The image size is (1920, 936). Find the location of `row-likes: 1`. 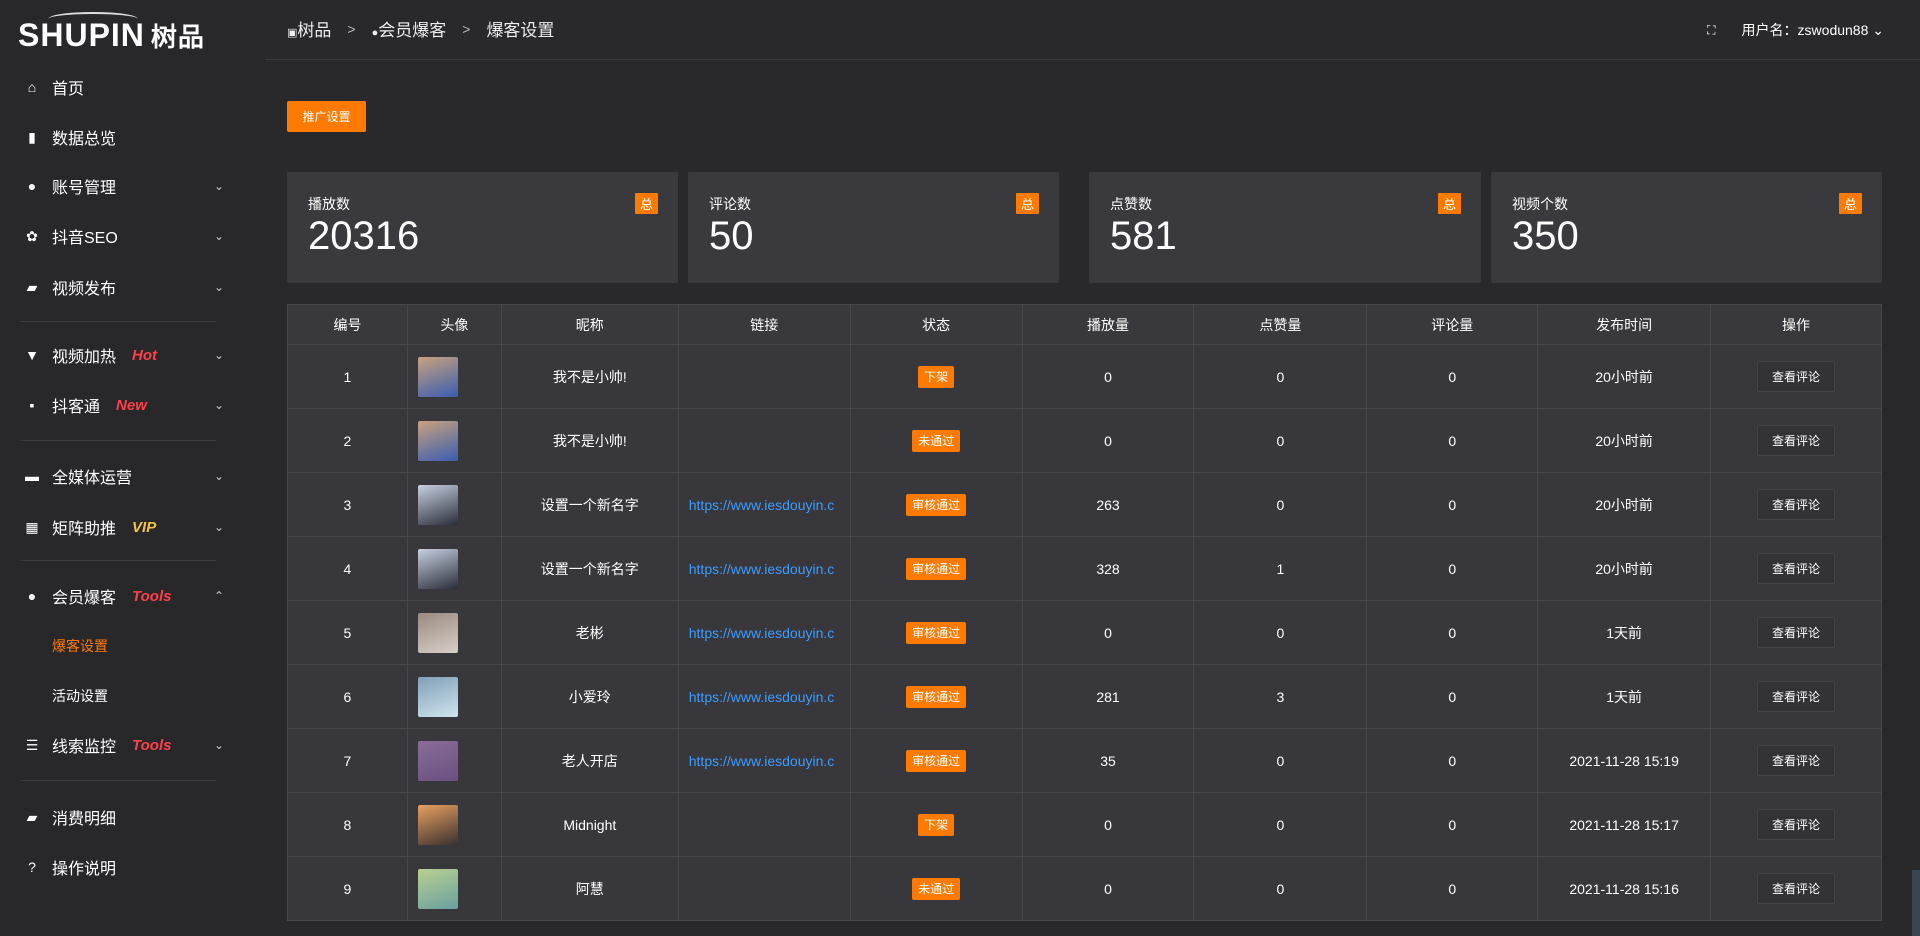

row-likes: 1 is located at coordinates (1280, 568).